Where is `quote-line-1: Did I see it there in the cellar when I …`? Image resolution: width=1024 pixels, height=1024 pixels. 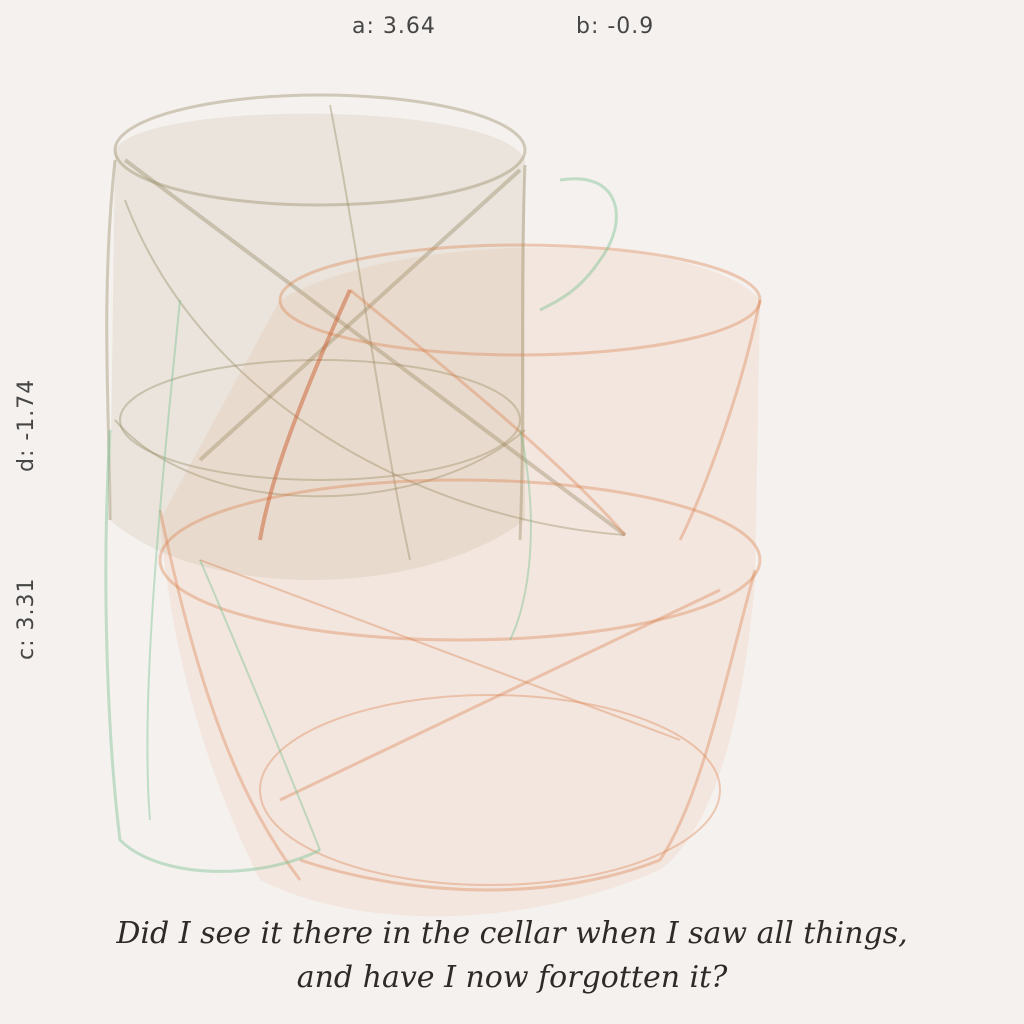
quote-line-1: Did I see it there in the cellar when I … is located at coordinates (512, 933).